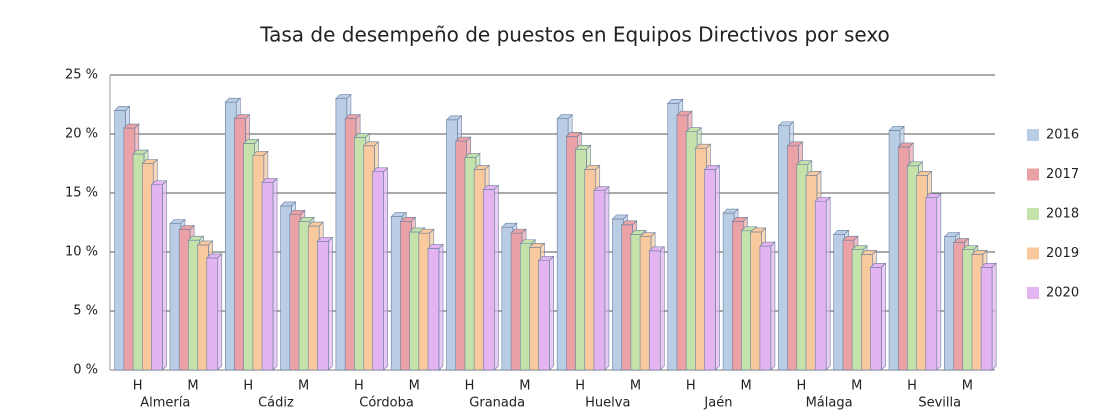  What do you see at coordinates (1062, 253) in the screenshot?
I see `legend-label: 2019` at bounding box center [1062, 253].